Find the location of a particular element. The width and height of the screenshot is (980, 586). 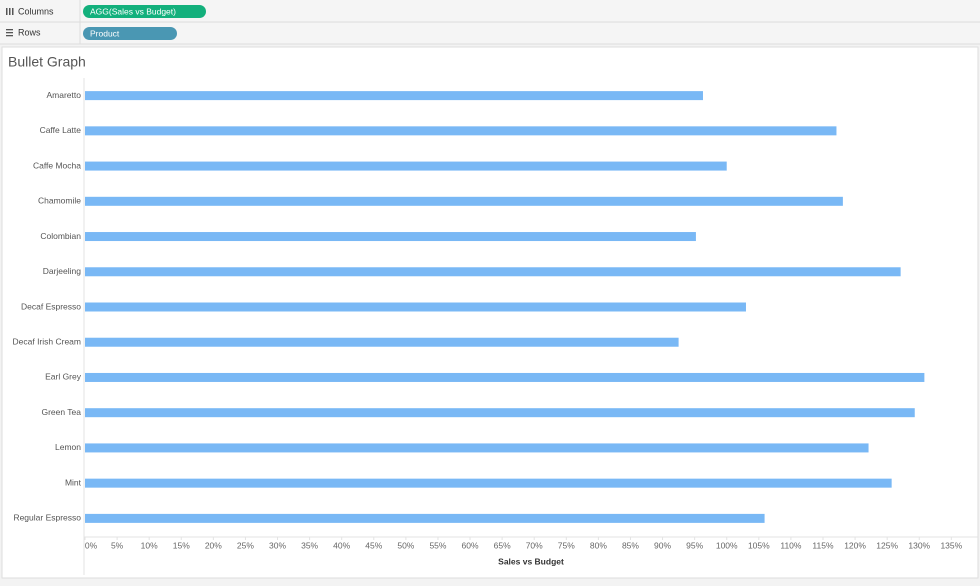

y-tick-label: Colombian is located at coordinates (60, 236).